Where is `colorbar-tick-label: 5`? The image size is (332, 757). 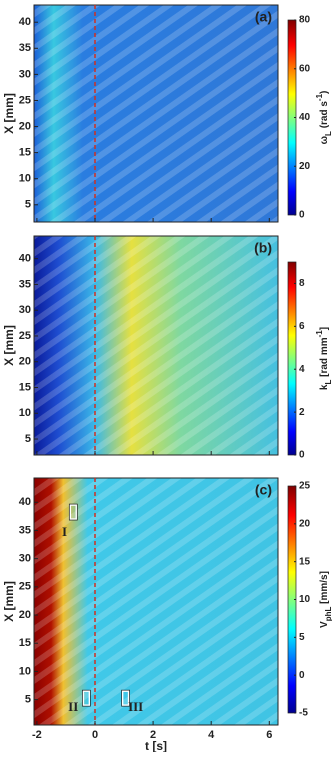
colorbar-tick-label: 5 is located at coordinates (302, 637).